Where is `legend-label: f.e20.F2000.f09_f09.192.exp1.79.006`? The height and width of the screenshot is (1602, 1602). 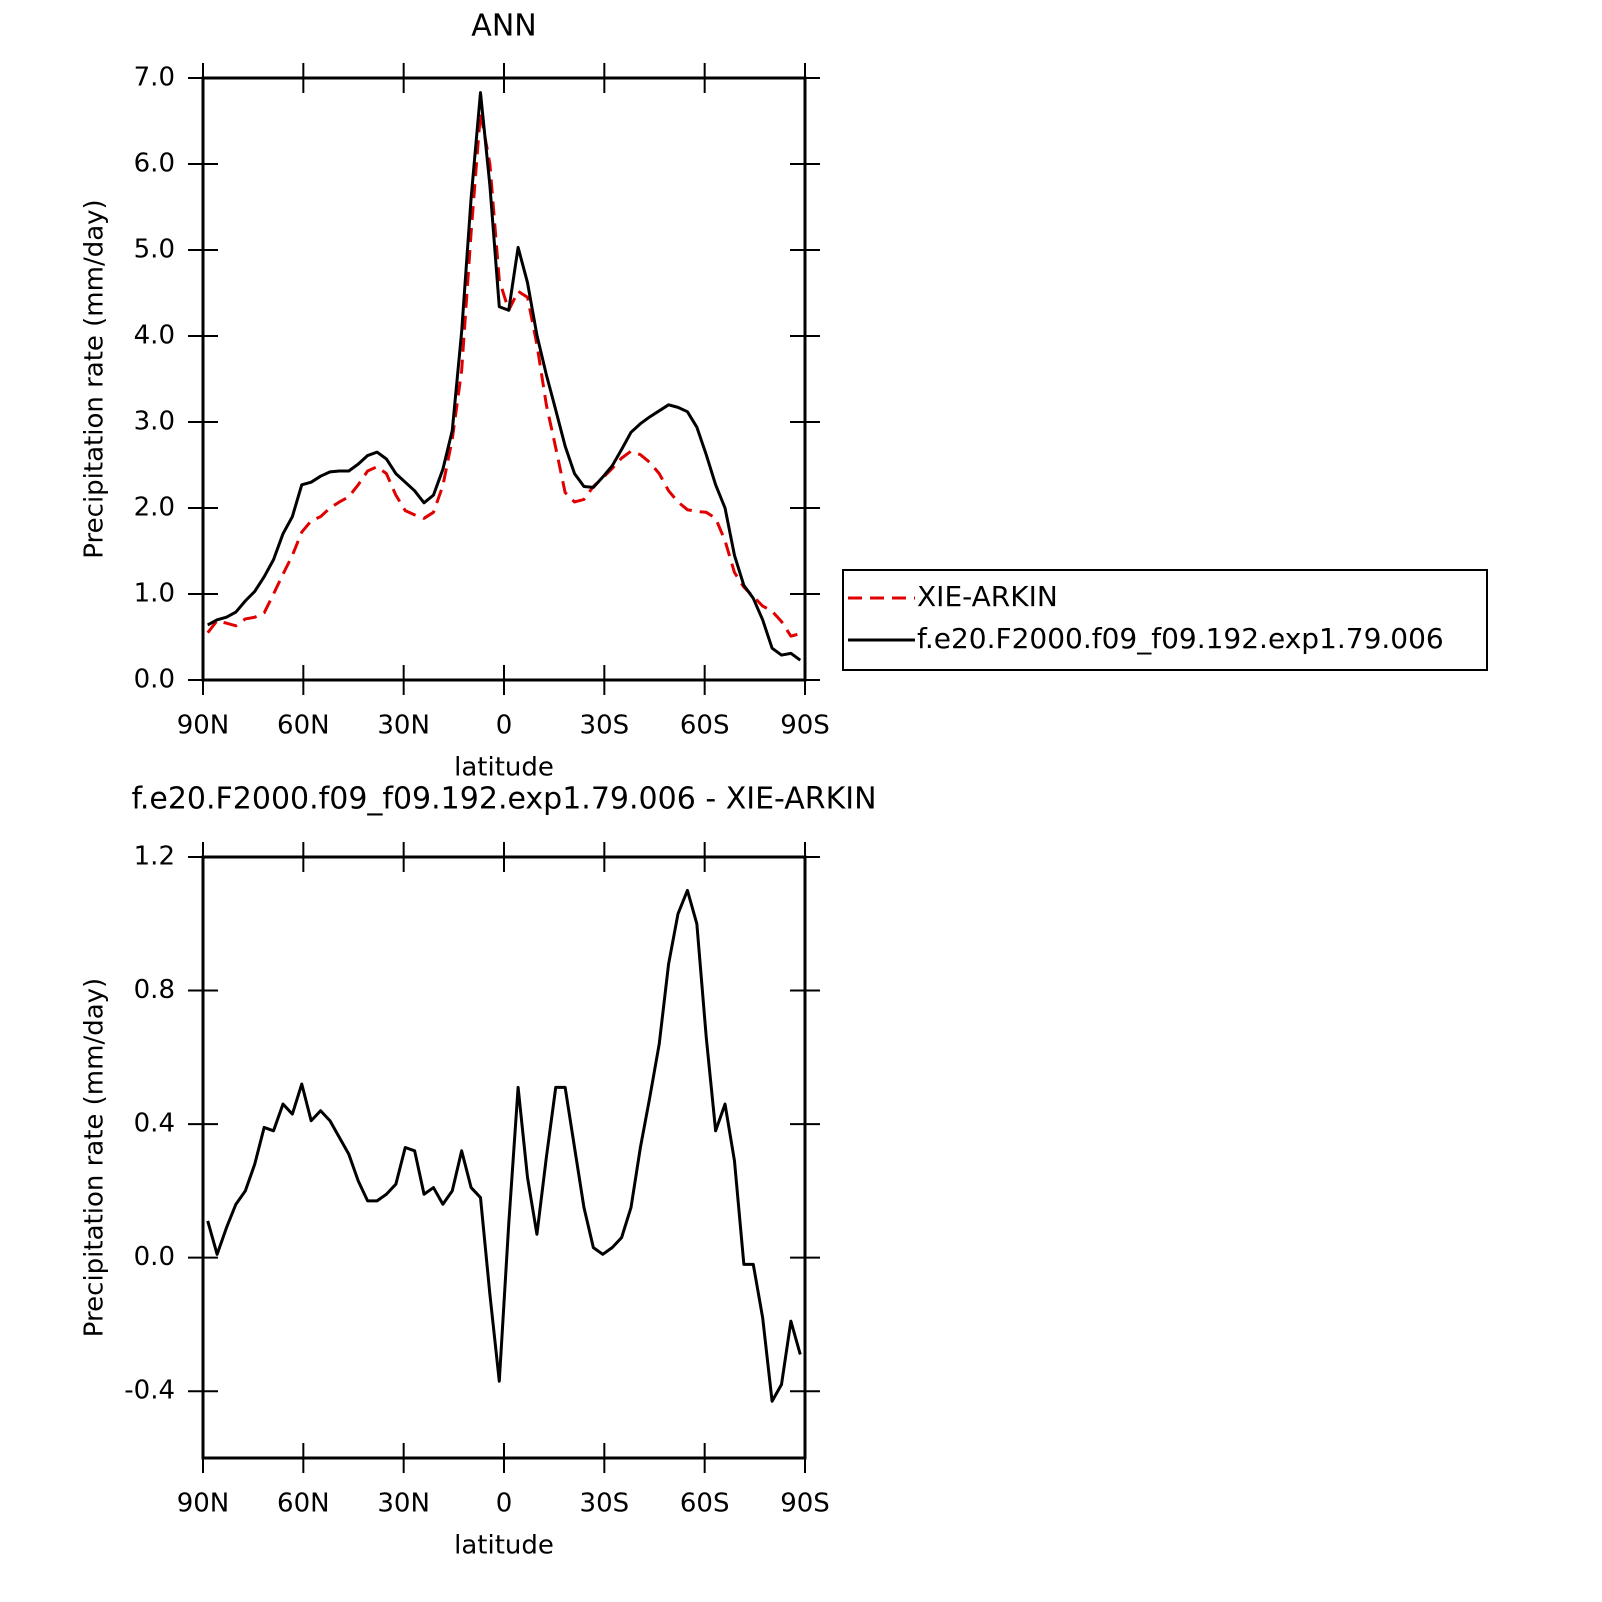 legend-label: f.e20.F2000.f09_f09.192.exp1.79.006 is located at coordinates (1180, 638).